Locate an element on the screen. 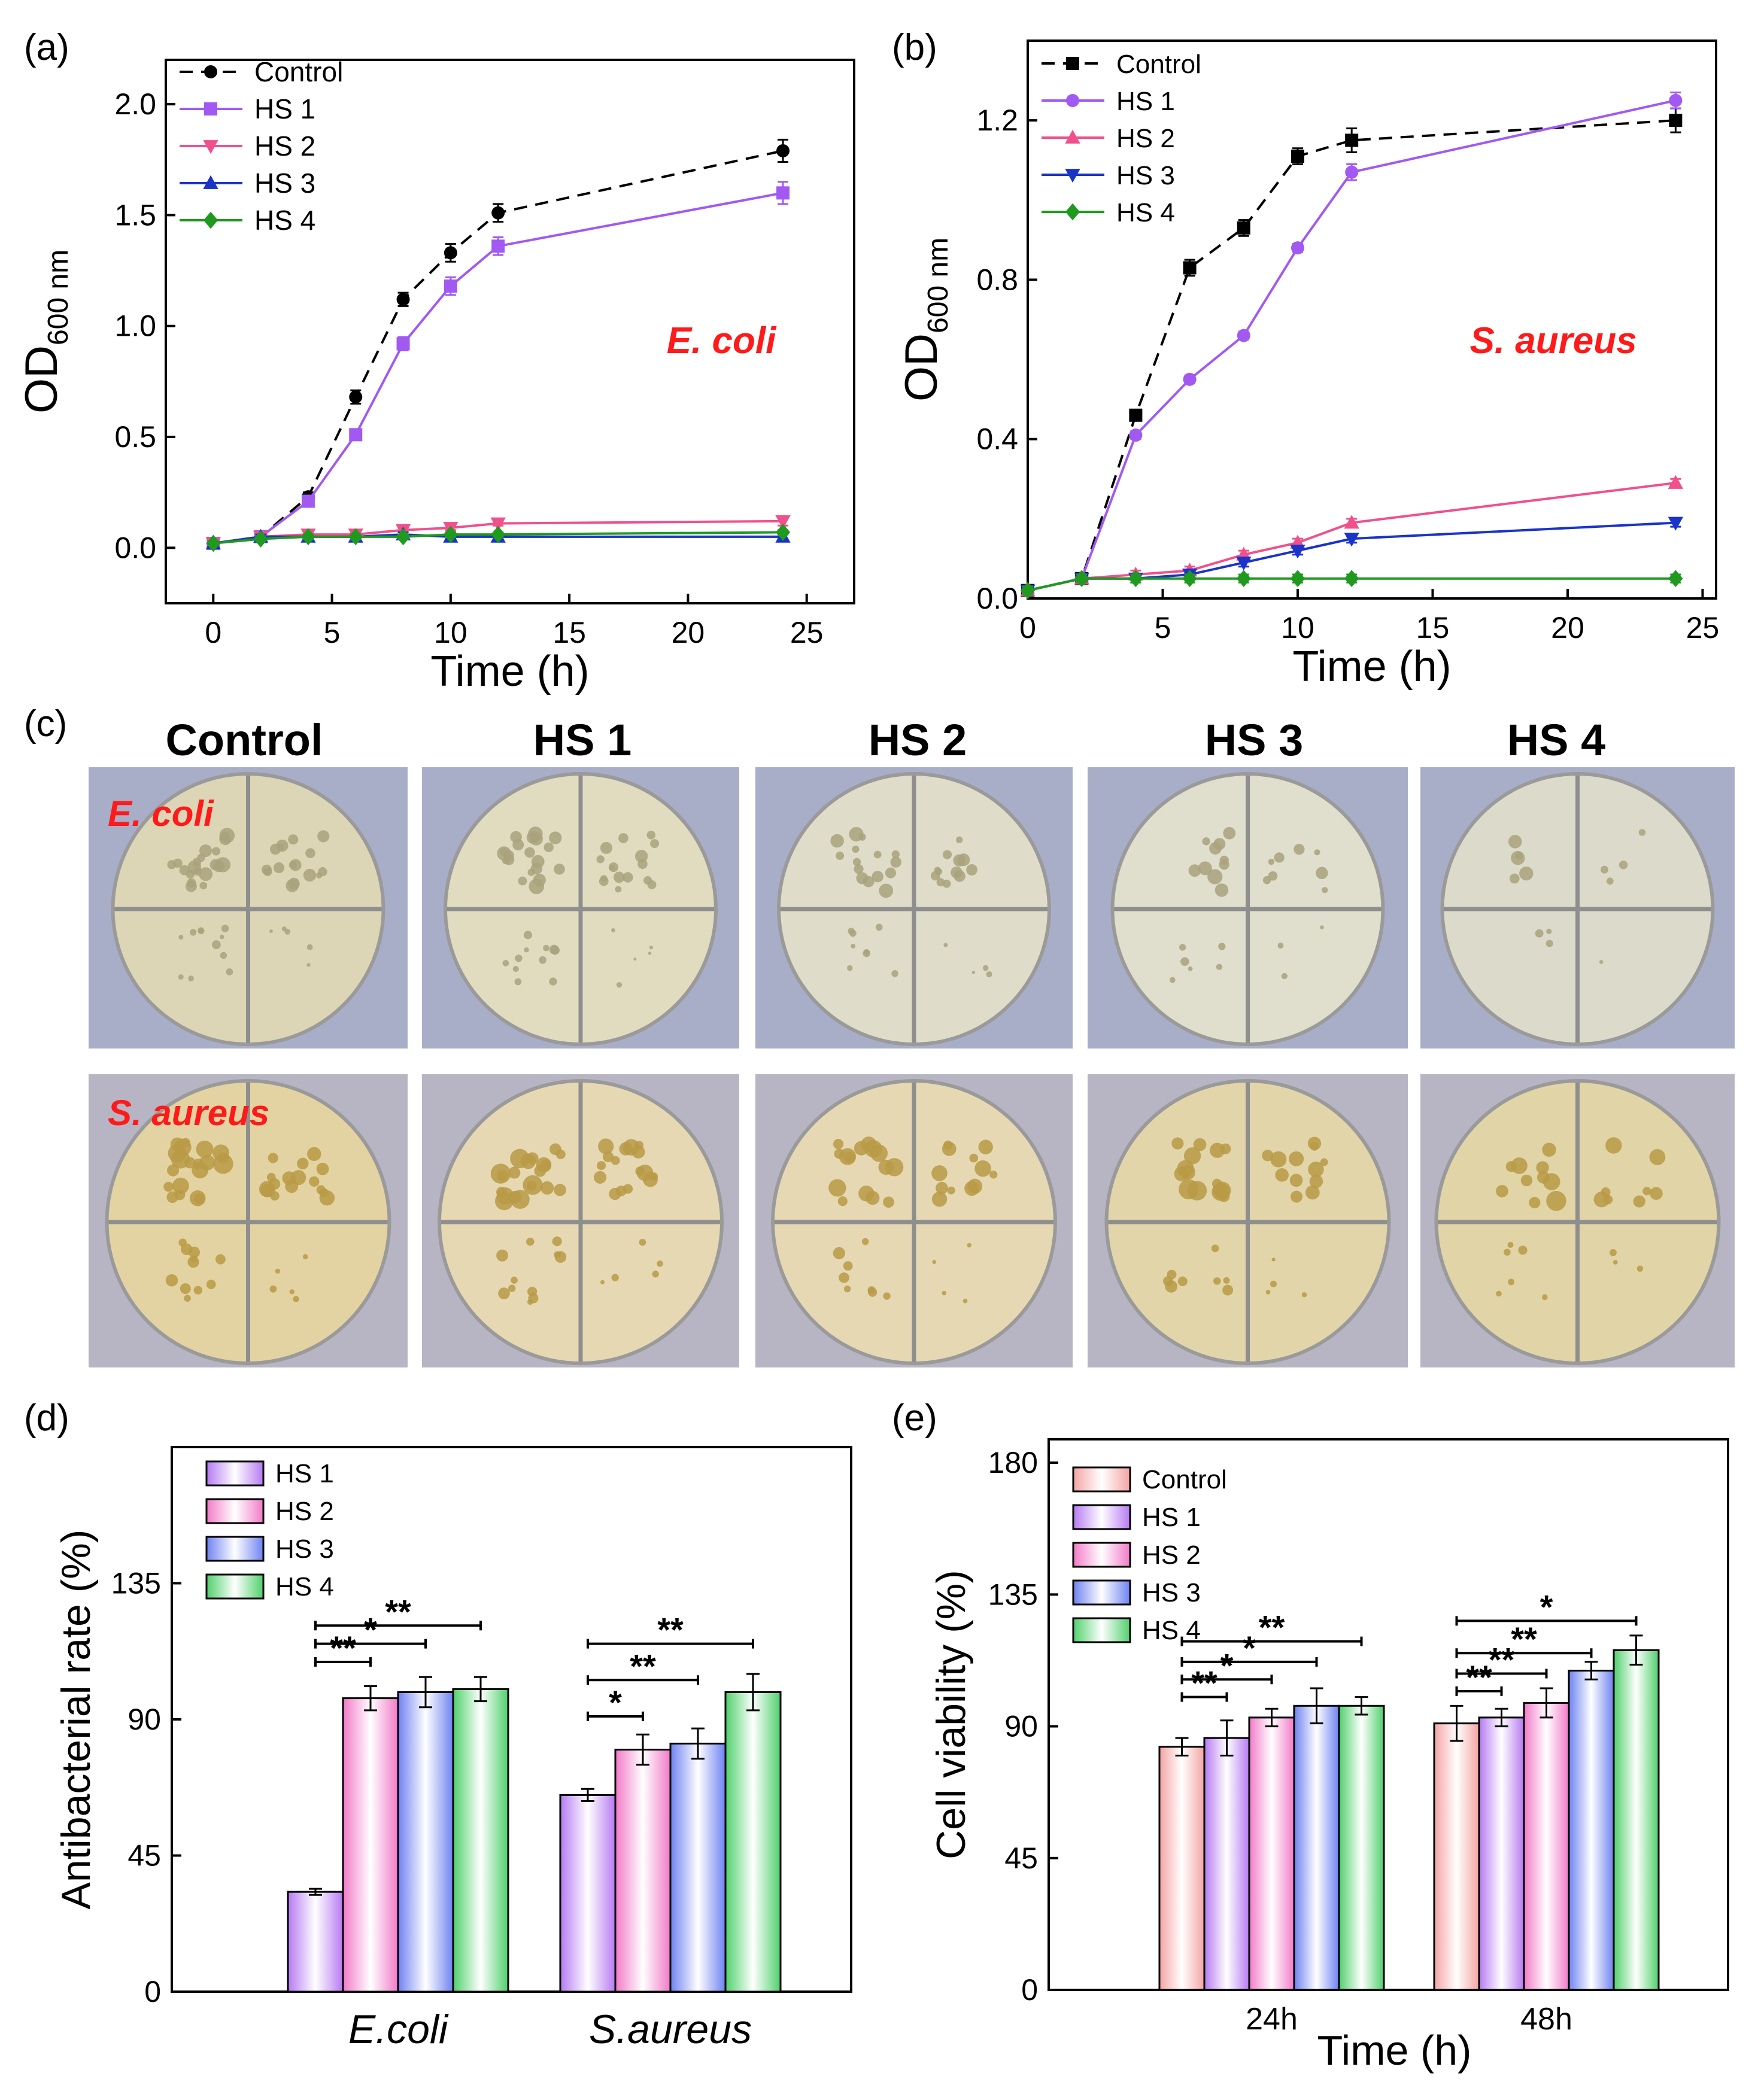 This screenshot has height=2100, width=1758. panel-label-e: (e) is located at coordinates (914, 1418).